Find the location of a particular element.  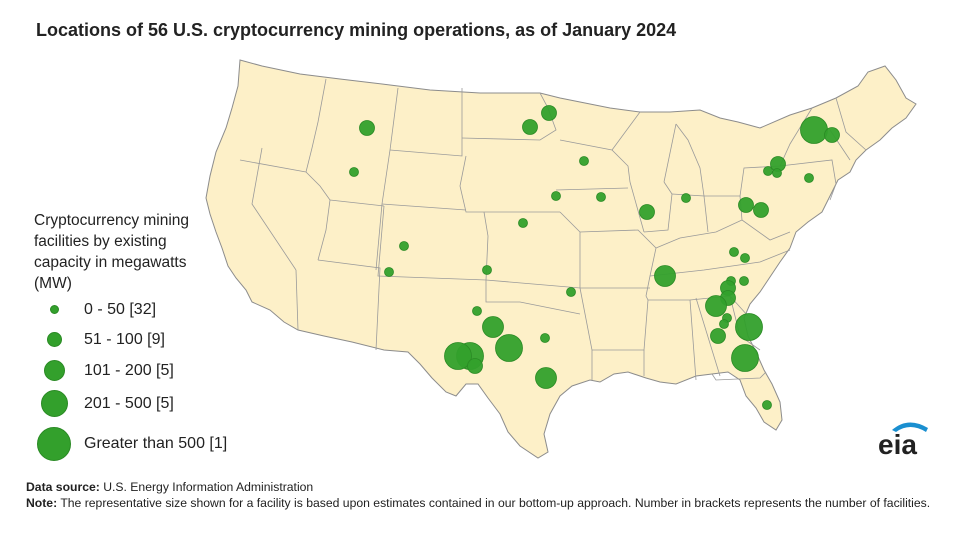

data-source-text: U.S. Energy Information Administration is located at coordinates (208, 487).